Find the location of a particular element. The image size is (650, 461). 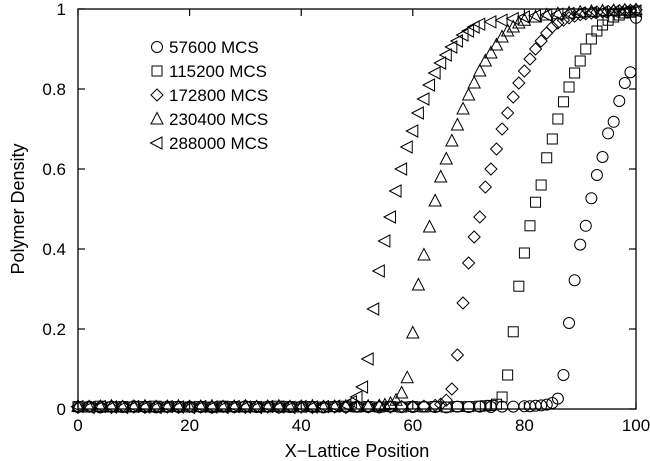

x-tick-label: 40 is located at coordinates (301, 425).